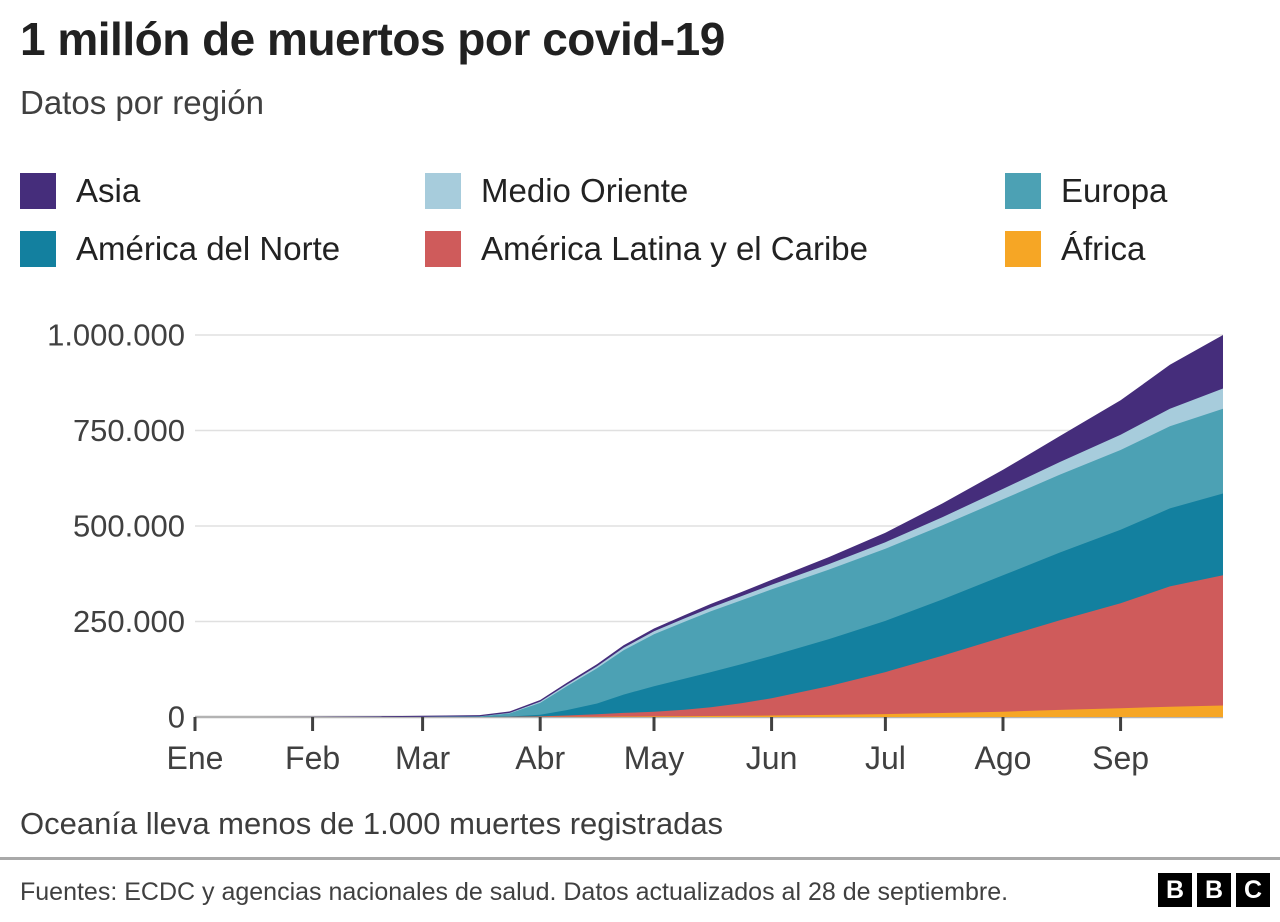 The height and width of the screenshot is (922, 1280). I want to click on y-tick-label-750-000: 750.000, so click(129, 430).